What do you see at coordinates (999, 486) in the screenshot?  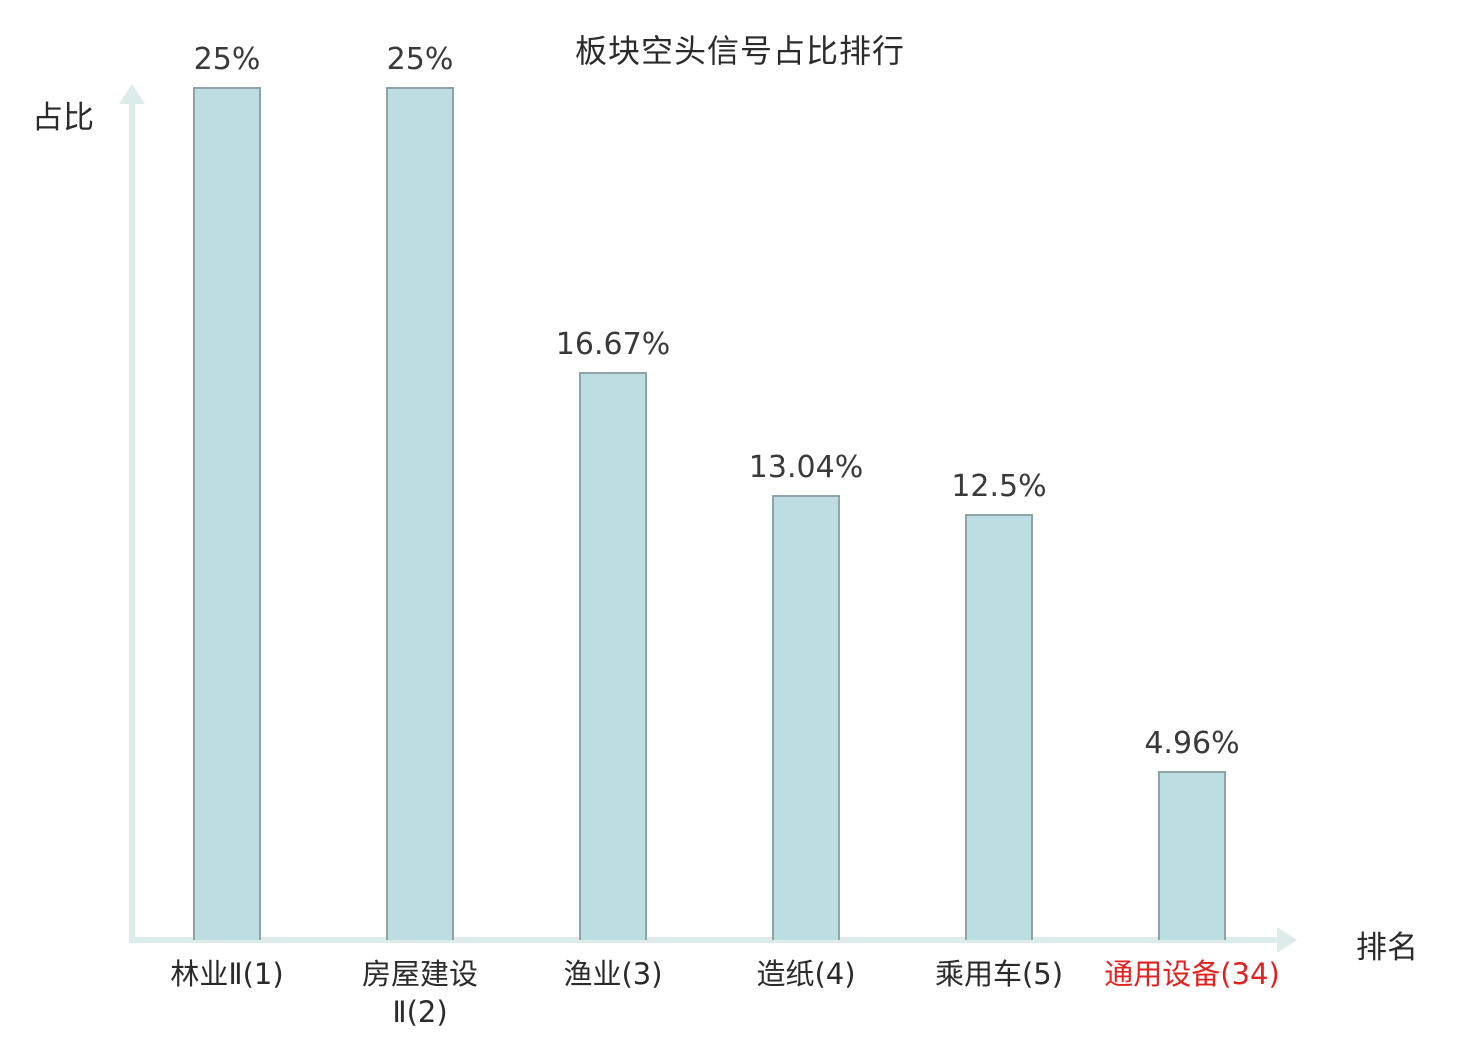 I see `bar-value-label: 12.5%` at bounding box center [999, 486].